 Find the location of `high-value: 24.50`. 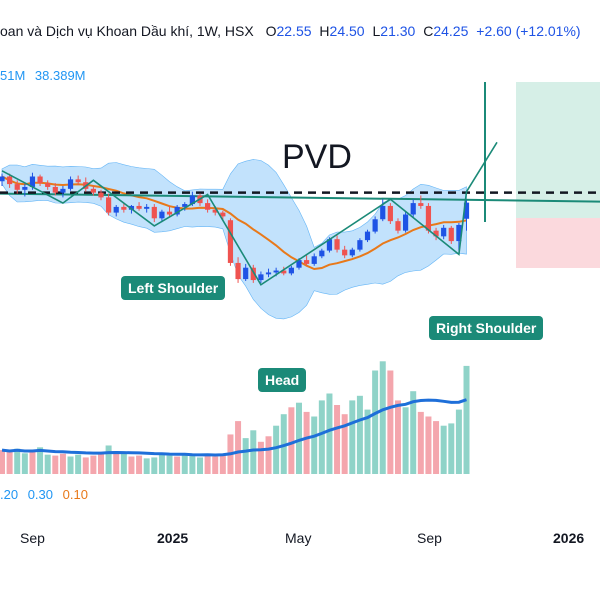

high-value: 24.50 is located at coordinates (347, 31).